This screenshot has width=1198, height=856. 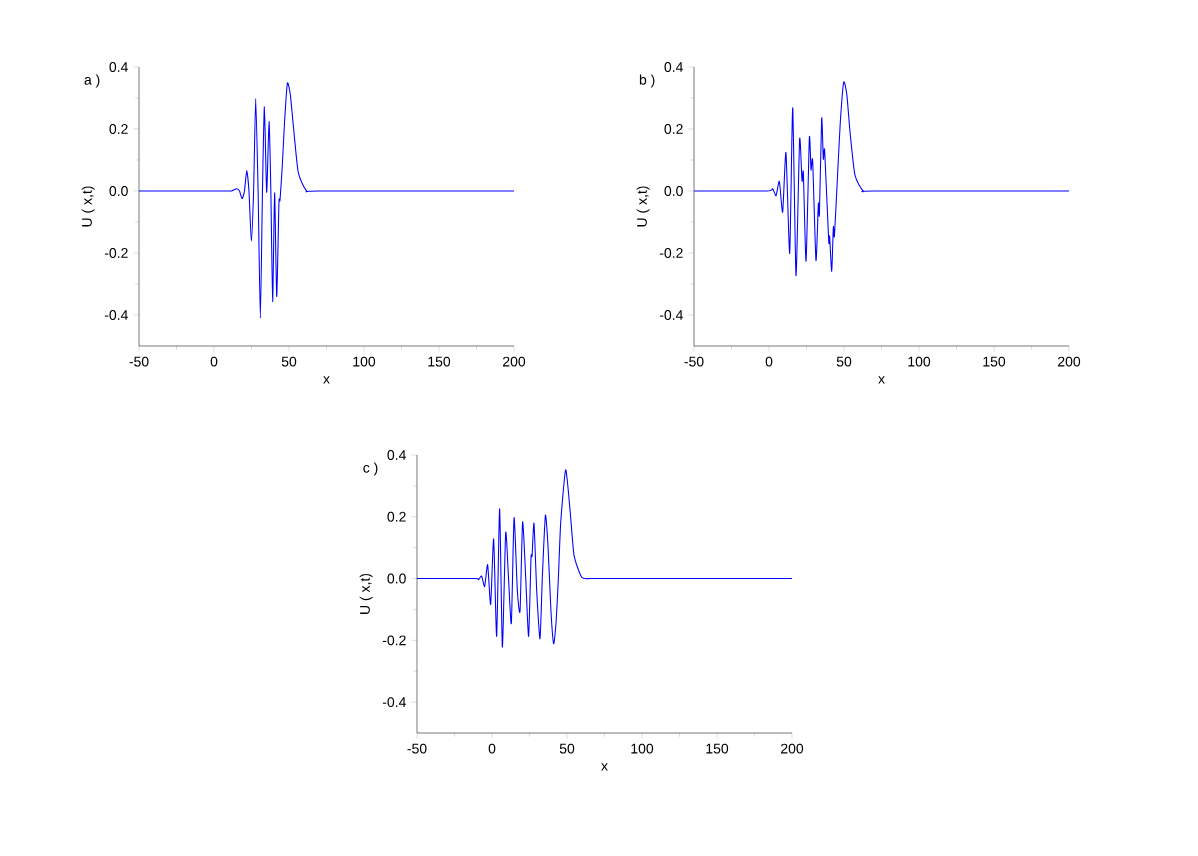 What do you see at coordinates (92, 81) in the screenshot?
I see `text: a )` at bounding box center [92, 81].